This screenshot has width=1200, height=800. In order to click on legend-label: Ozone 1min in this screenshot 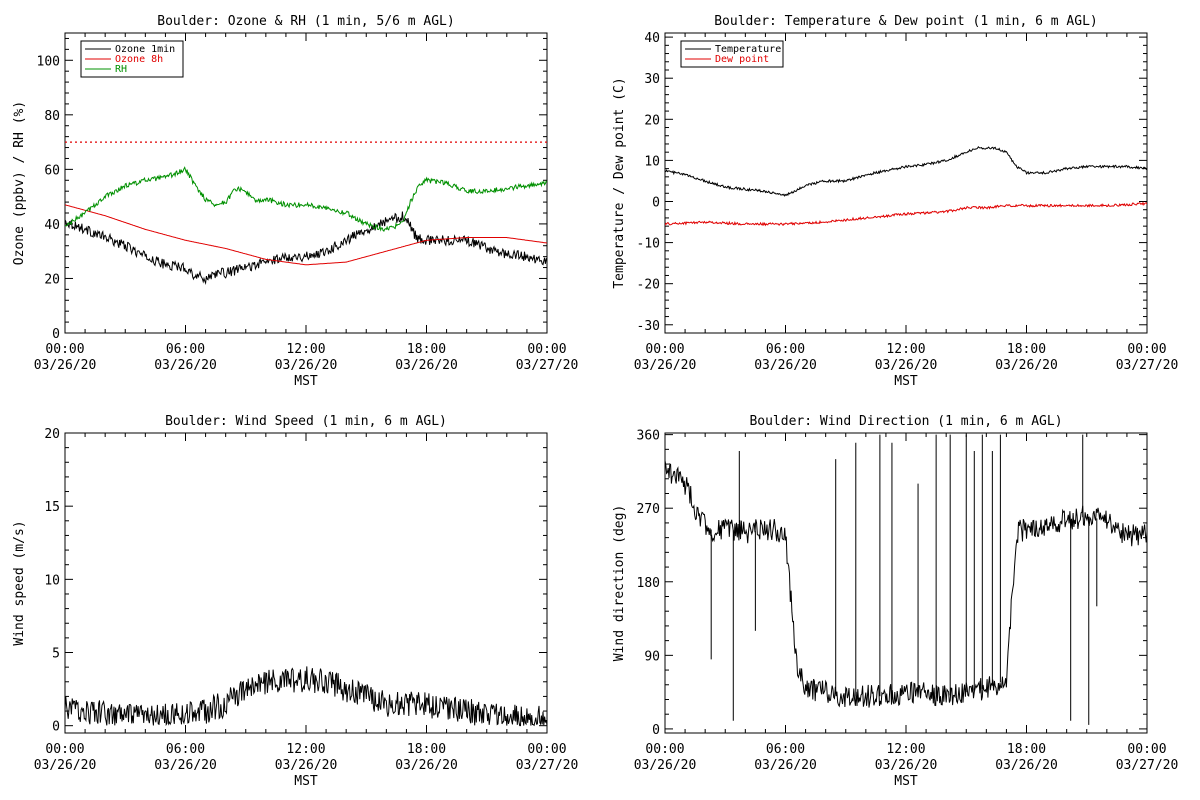, I will do `click(145, 49)`.